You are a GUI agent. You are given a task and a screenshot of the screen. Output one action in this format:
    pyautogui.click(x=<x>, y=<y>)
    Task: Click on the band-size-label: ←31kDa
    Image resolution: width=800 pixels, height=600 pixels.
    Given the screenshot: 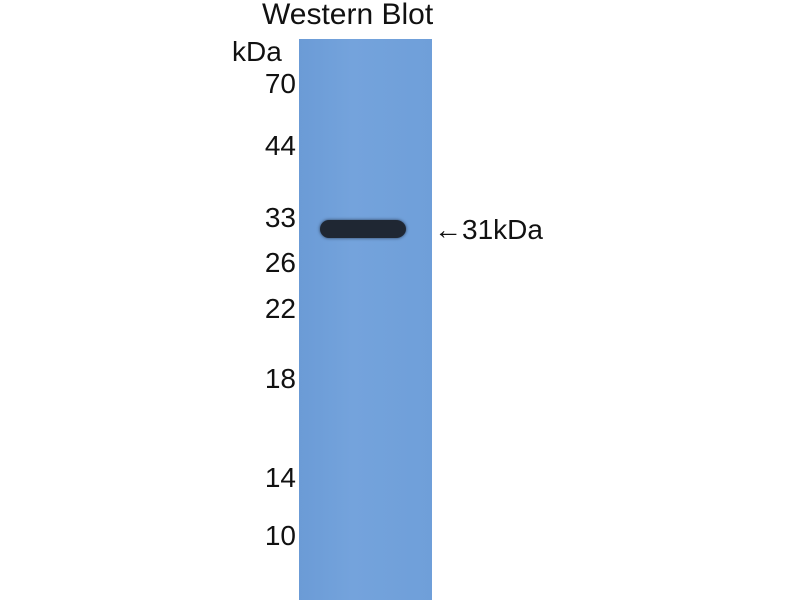 What is the action you would take?
    pyautogui.click(x=488, y=229)
    